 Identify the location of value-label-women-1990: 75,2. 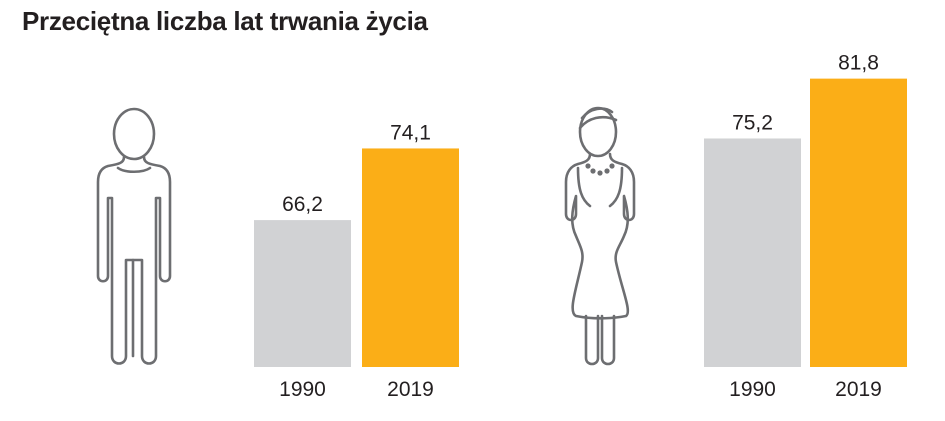
(752, 122).